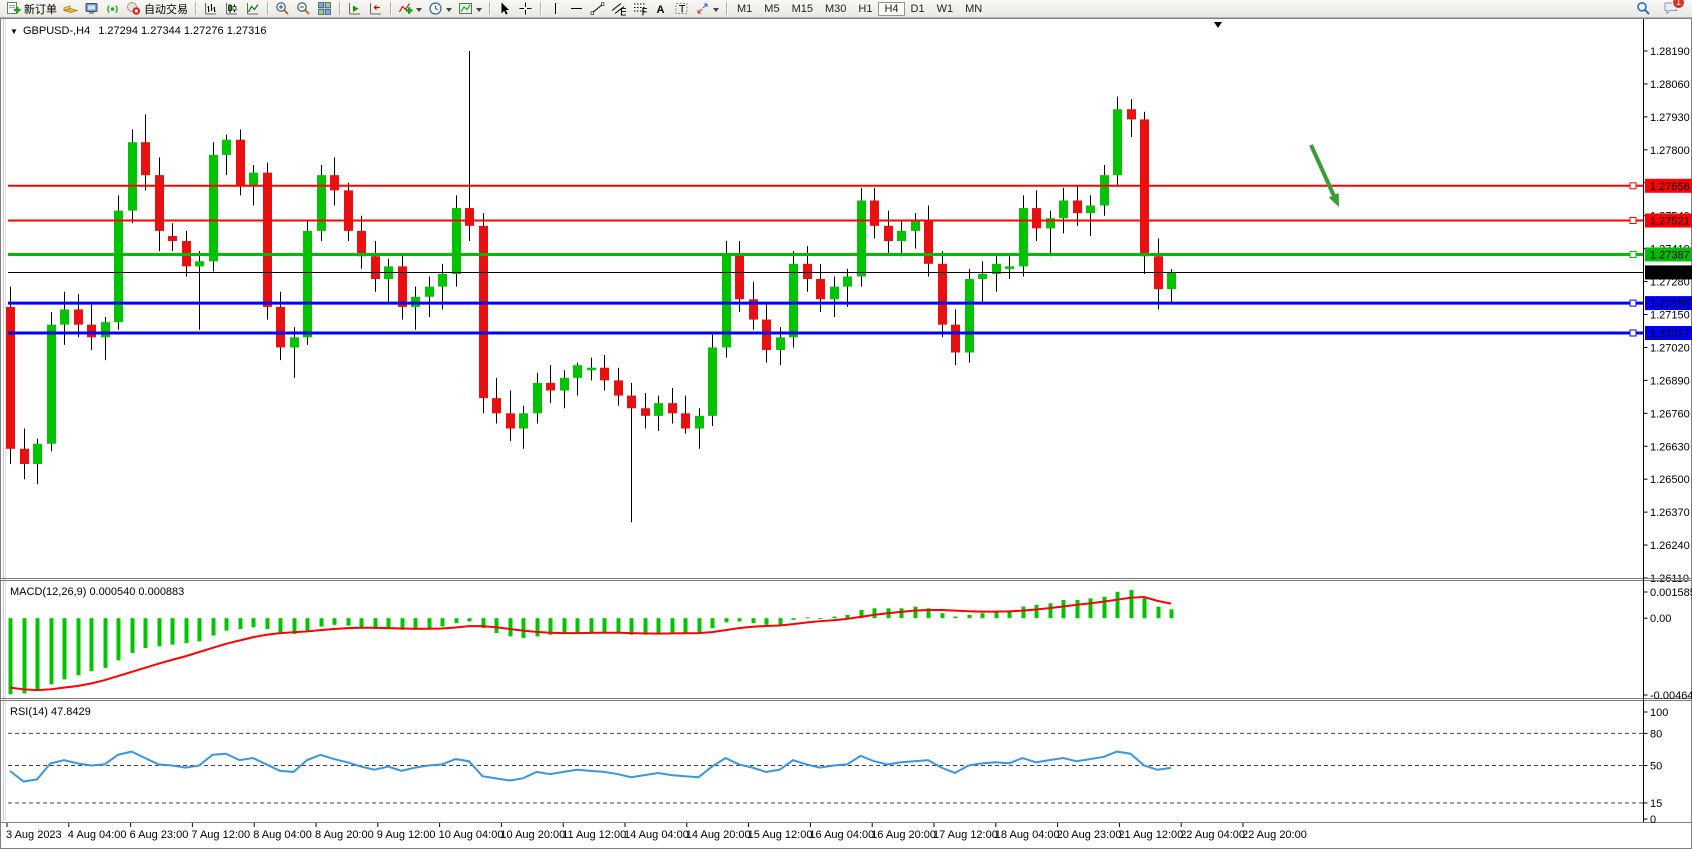 The width and height of the screenshot is (1692, 852). Describe the element at coordinates (70, 8) in the screenshot. I see `market-button` at that location.